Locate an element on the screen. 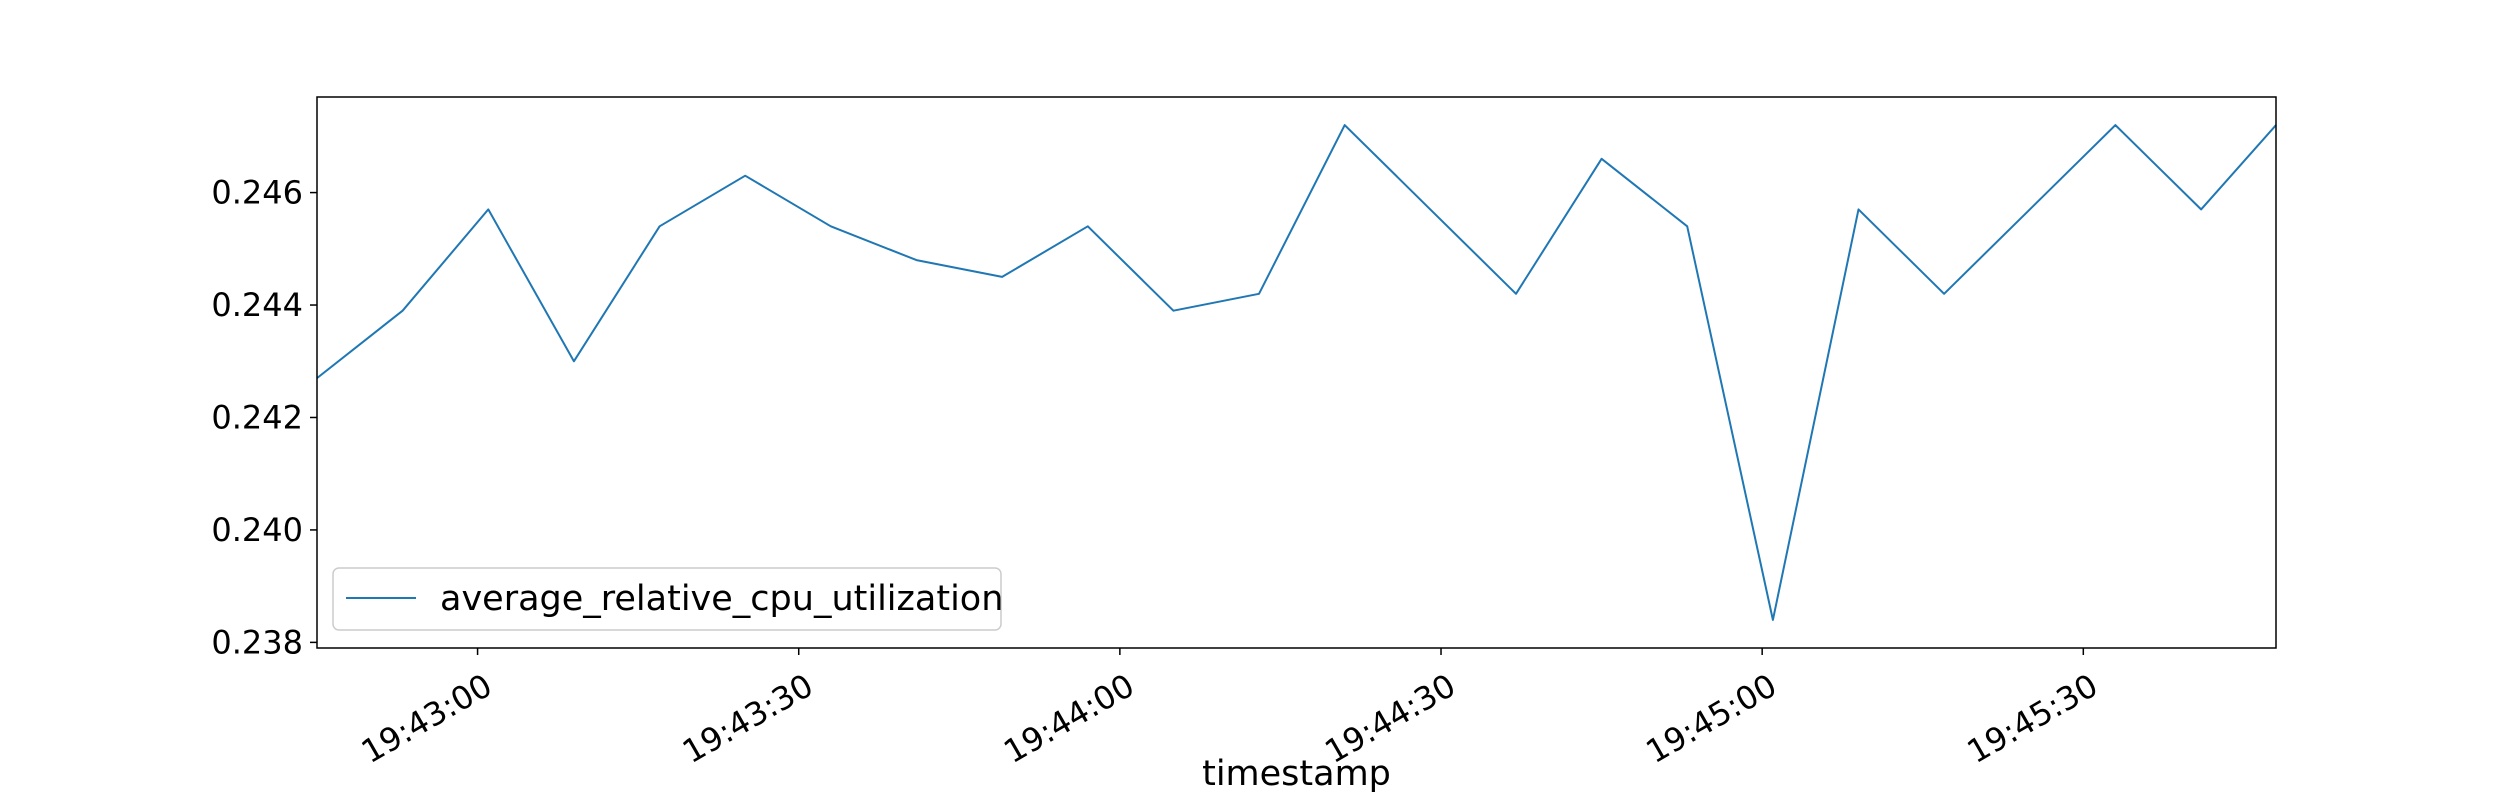 The width and height of the screenshot is (2500, 800). legend-box is located at coordinates (667, 599).